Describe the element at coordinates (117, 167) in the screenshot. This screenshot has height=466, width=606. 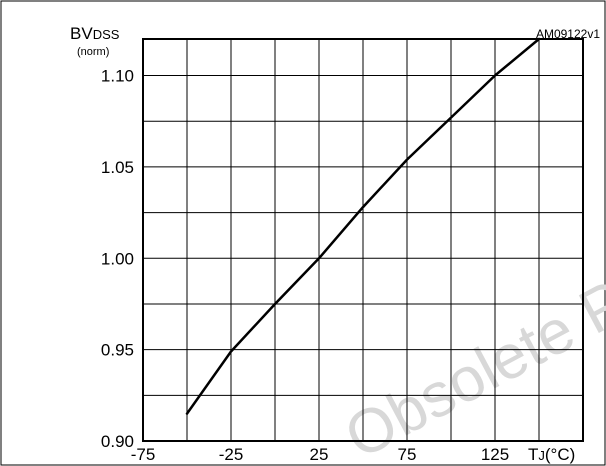
I see `y-tick-label: 1.05` at that location.